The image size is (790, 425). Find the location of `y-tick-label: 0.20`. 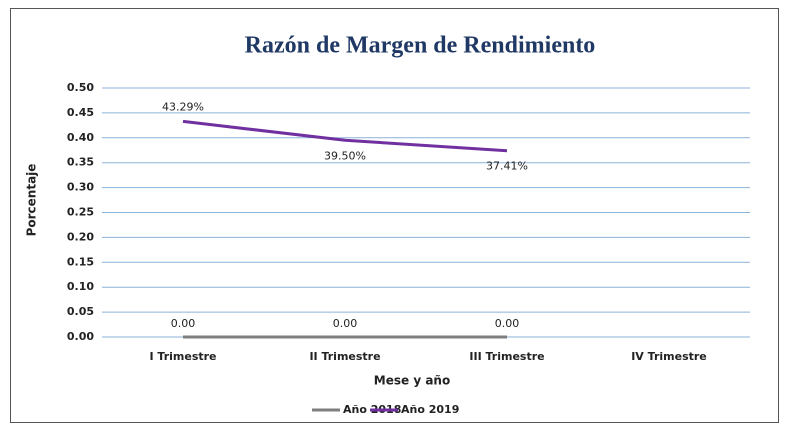

y-tick-label: 0.20 is located at coordinates (80, 236).